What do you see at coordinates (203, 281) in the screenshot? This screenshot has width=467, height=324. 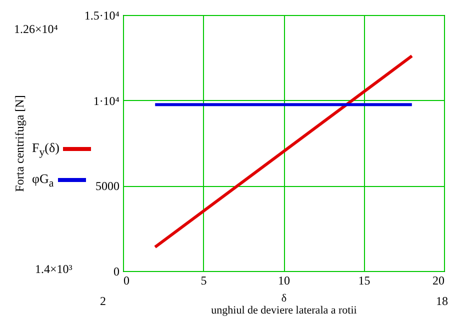 I see `x-tick-label: 5` at bounding box center [203, 281].